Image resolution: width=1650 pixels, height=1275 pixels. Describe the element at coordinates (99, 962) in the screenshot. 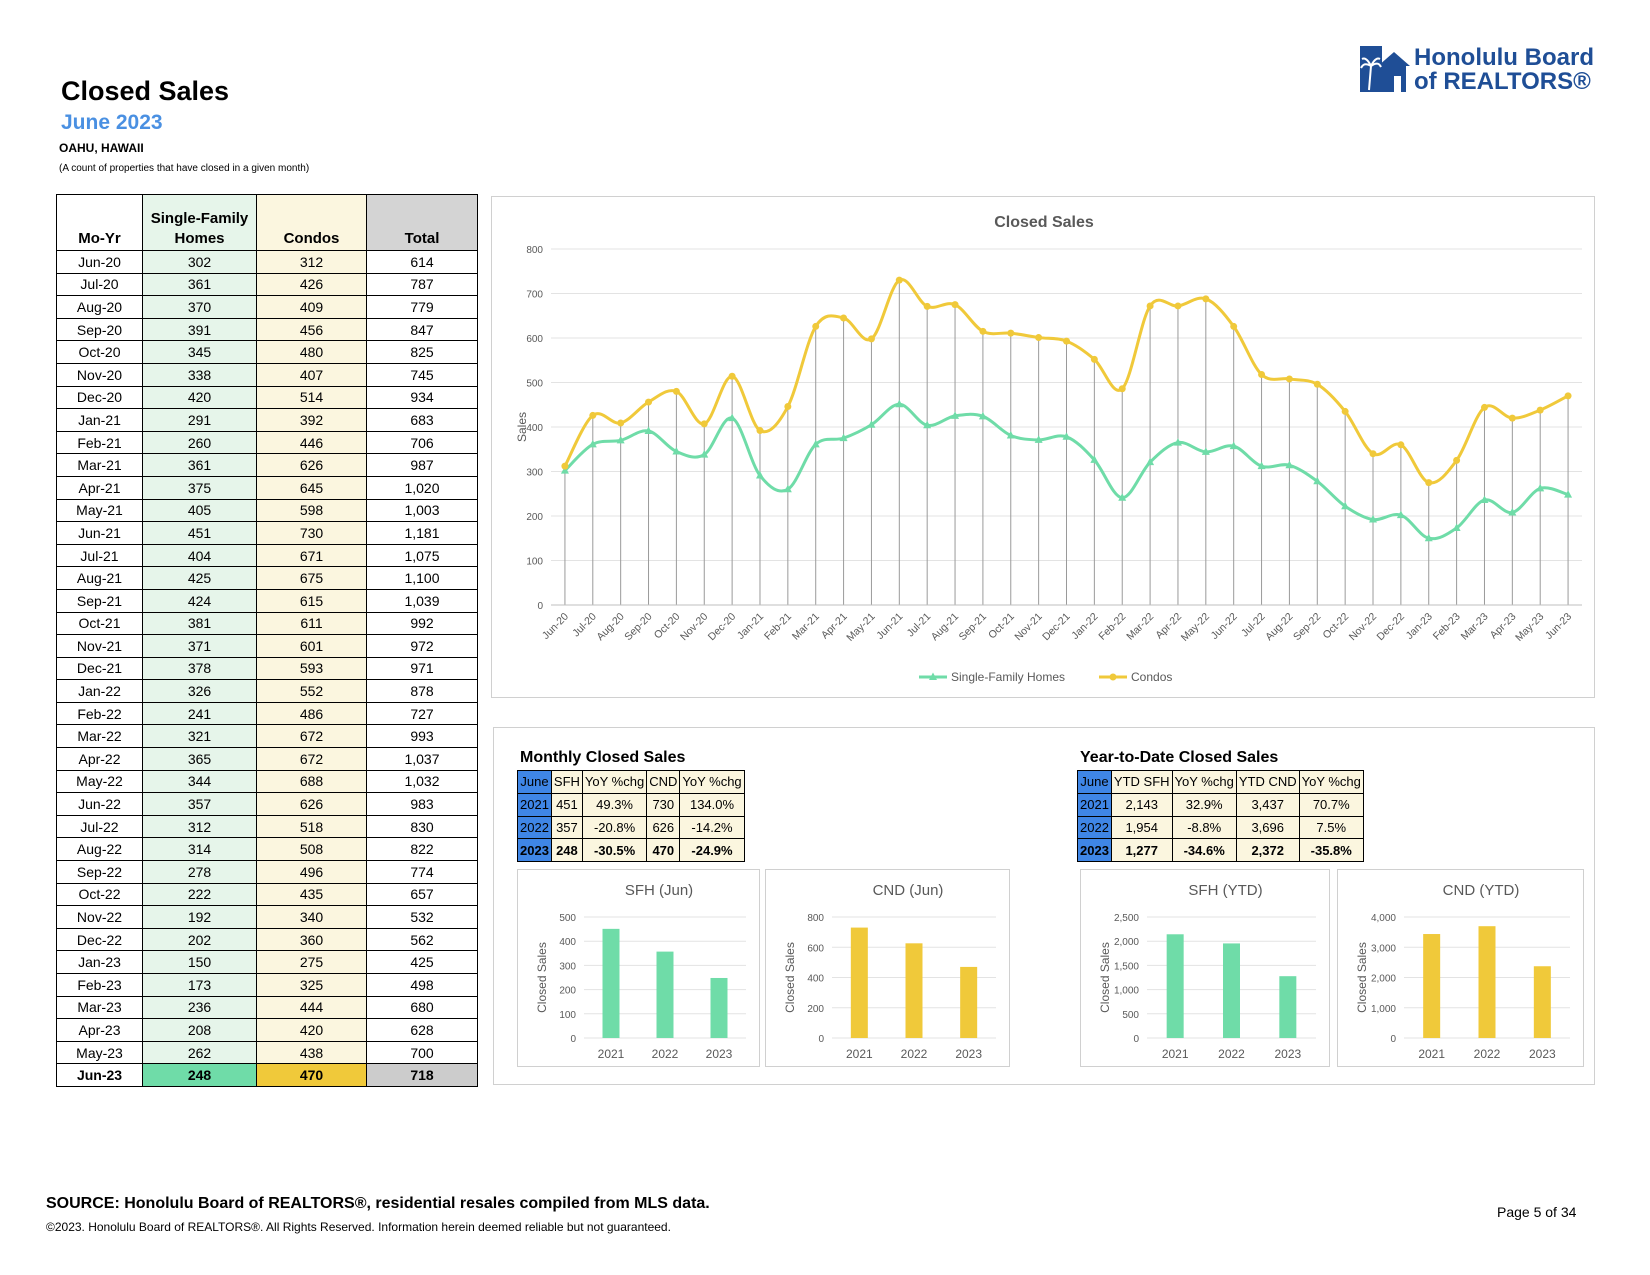

I see `cell-month: Jan-23` at that location.